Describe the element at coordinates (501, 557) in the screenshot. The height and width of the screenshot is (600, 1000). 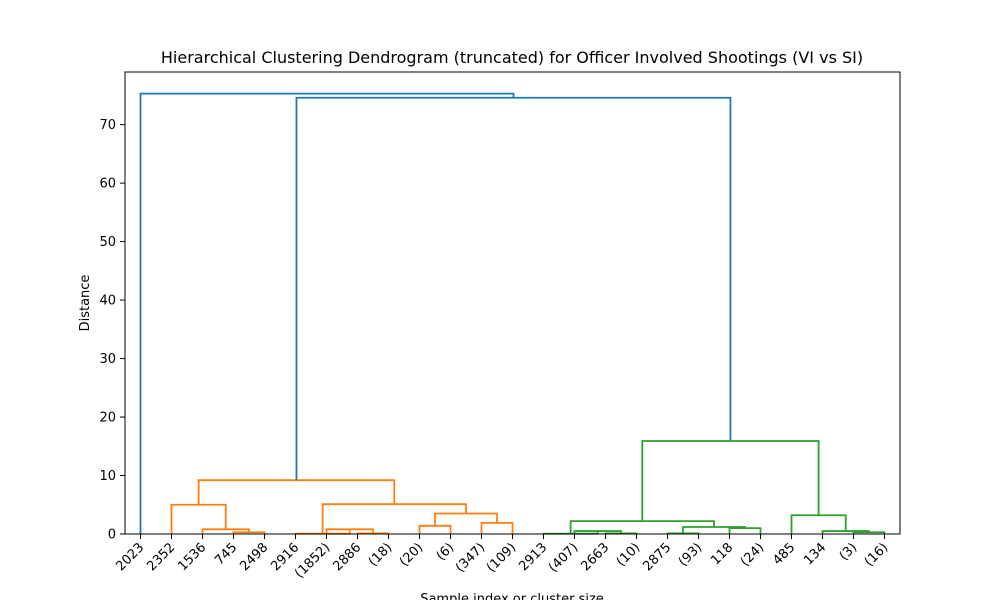
I see `x-tick-label: (109)` at that location.